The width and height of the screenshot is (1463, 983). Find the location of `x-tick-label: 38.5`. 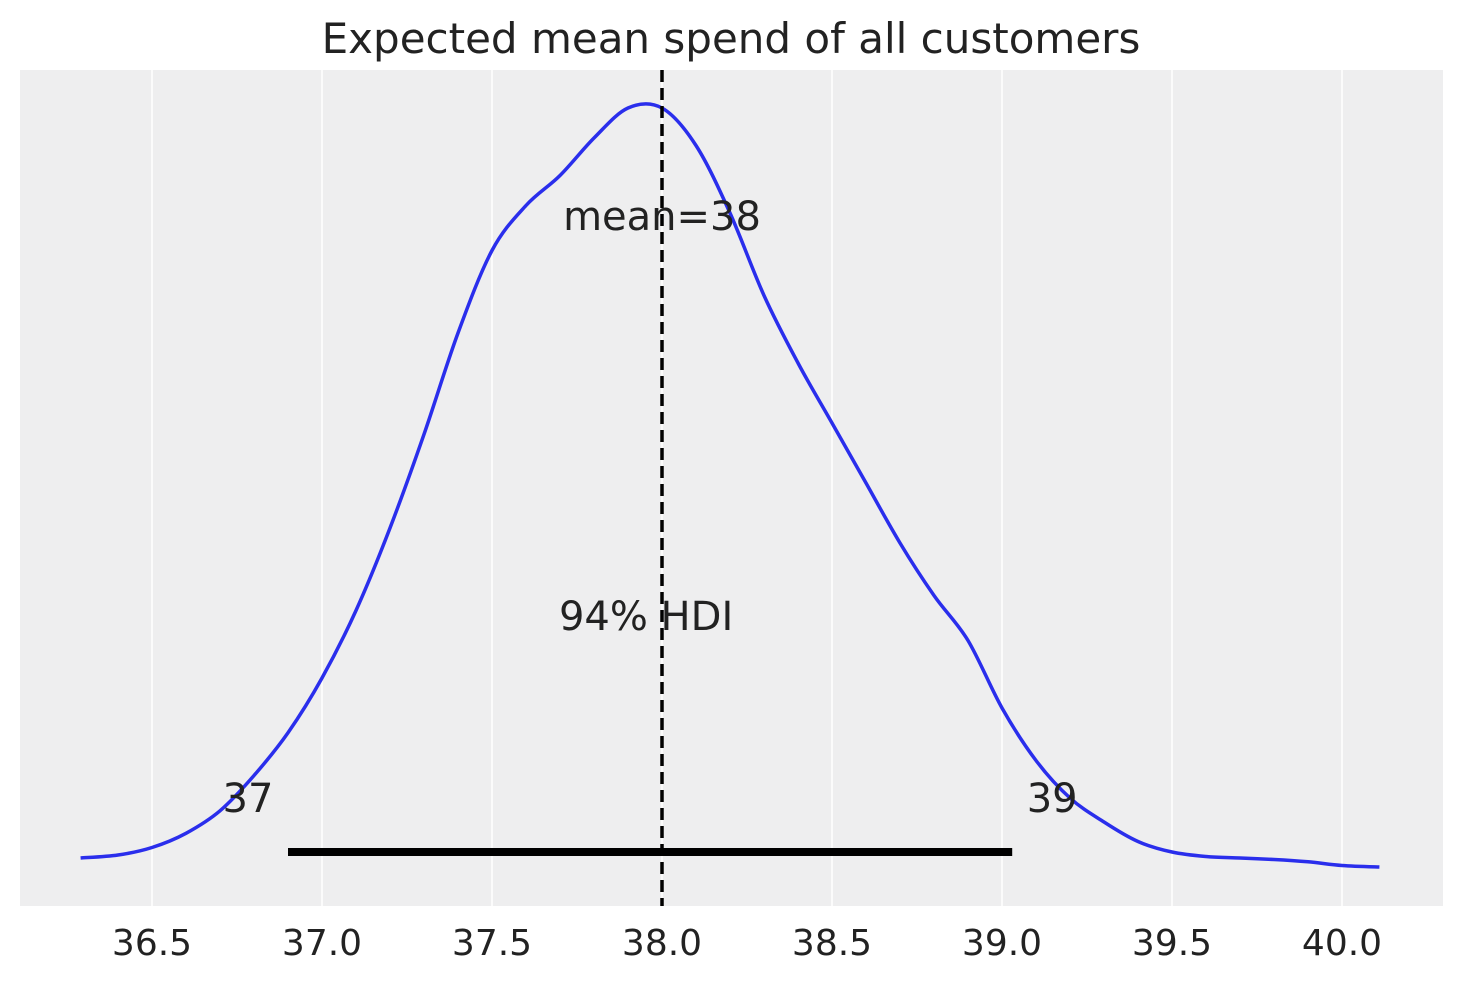

x-tick-label: 38.5 is located at coordinates (832, 943).